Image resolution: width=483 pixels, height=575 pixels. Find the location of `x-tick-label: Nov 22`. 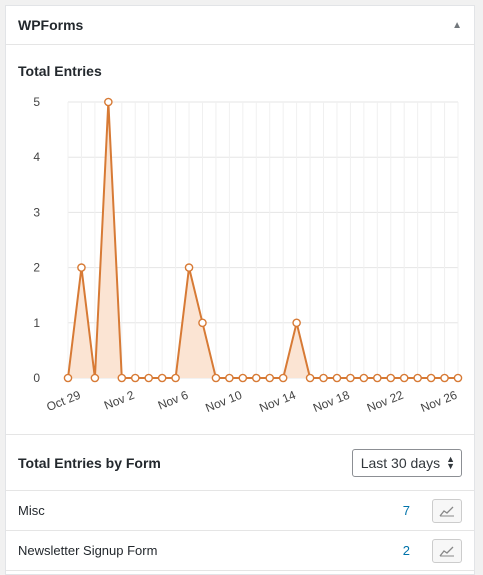

x-tick-label: Nov 22 is located at coordinates (385, 401).